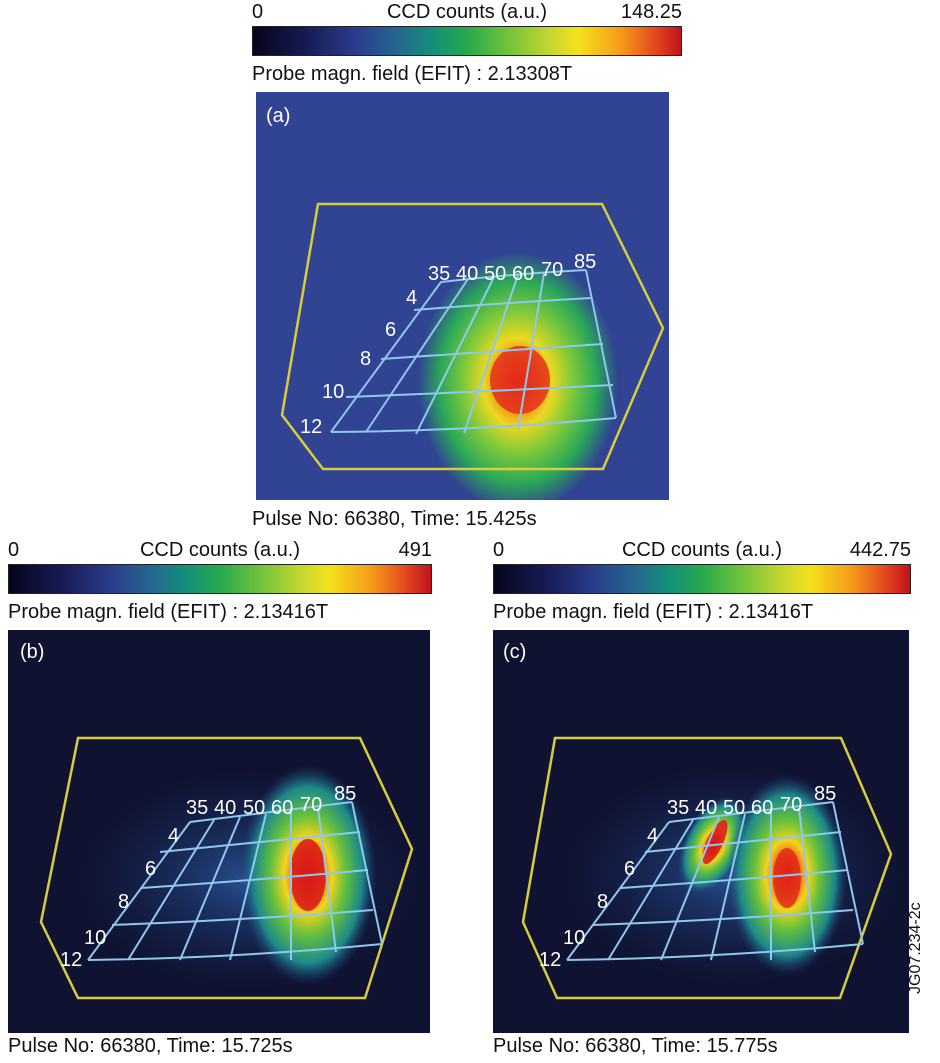 The image size is (940, 1063). Describe the element at coordinates (32, 652) in the screenshot. I see `panel-label: (b)` at that location.